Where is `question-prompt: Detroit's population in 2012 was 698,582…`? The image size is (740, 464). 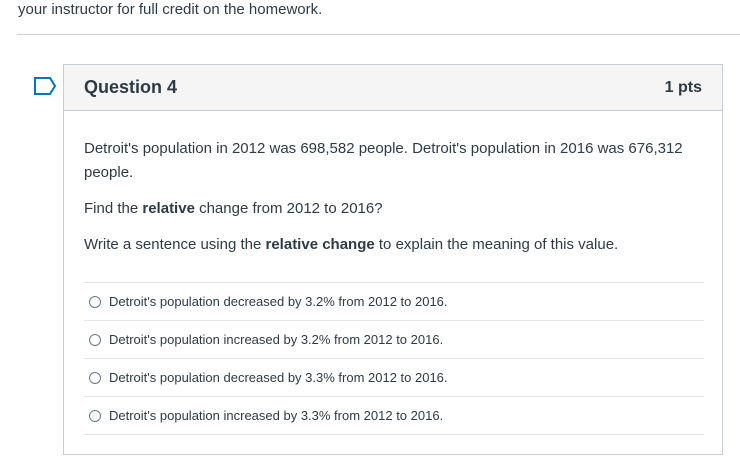
question-prompt: Detroit's population in 2012 was 698,582… is located at coordinates (383, 160).